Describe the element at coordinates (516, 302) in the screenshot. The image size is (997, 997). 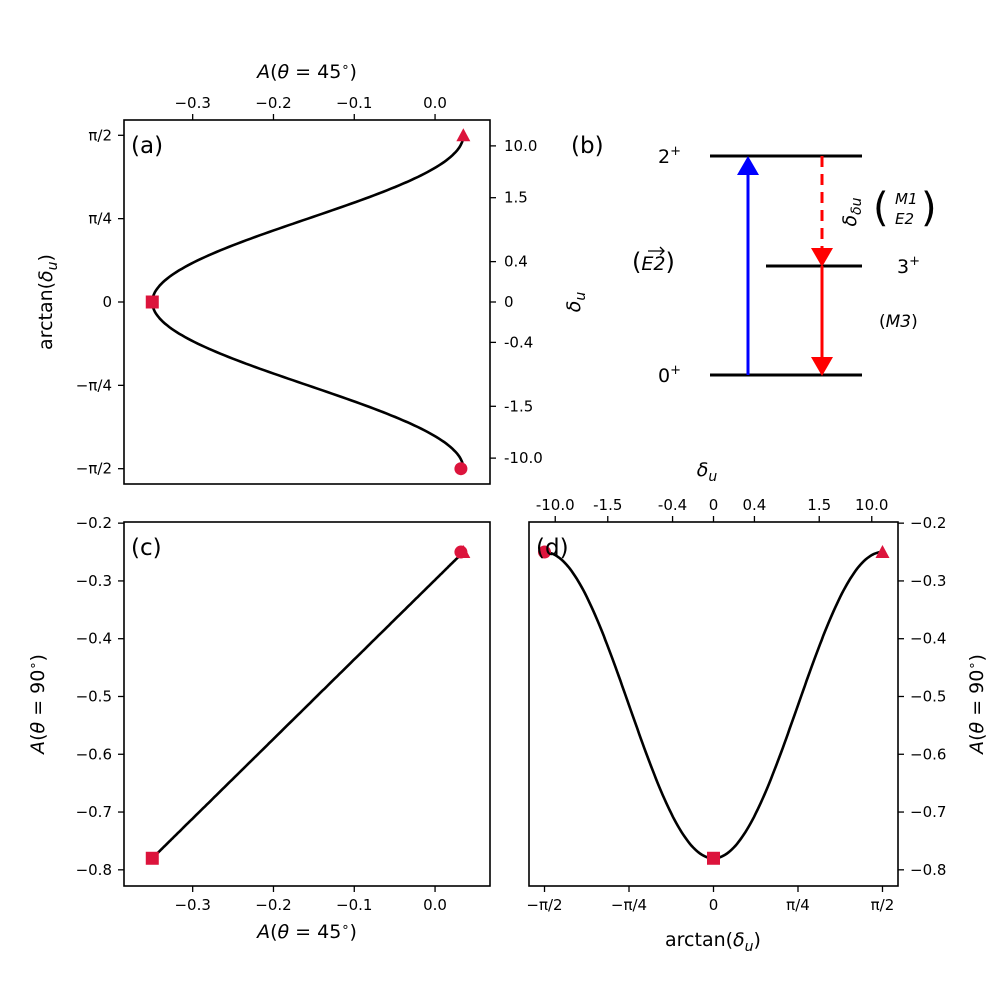
I see `panel-a-right-y-ticks: -10.0 -1.5 -0.4 0 0.4 1.5 10.0` at that location.